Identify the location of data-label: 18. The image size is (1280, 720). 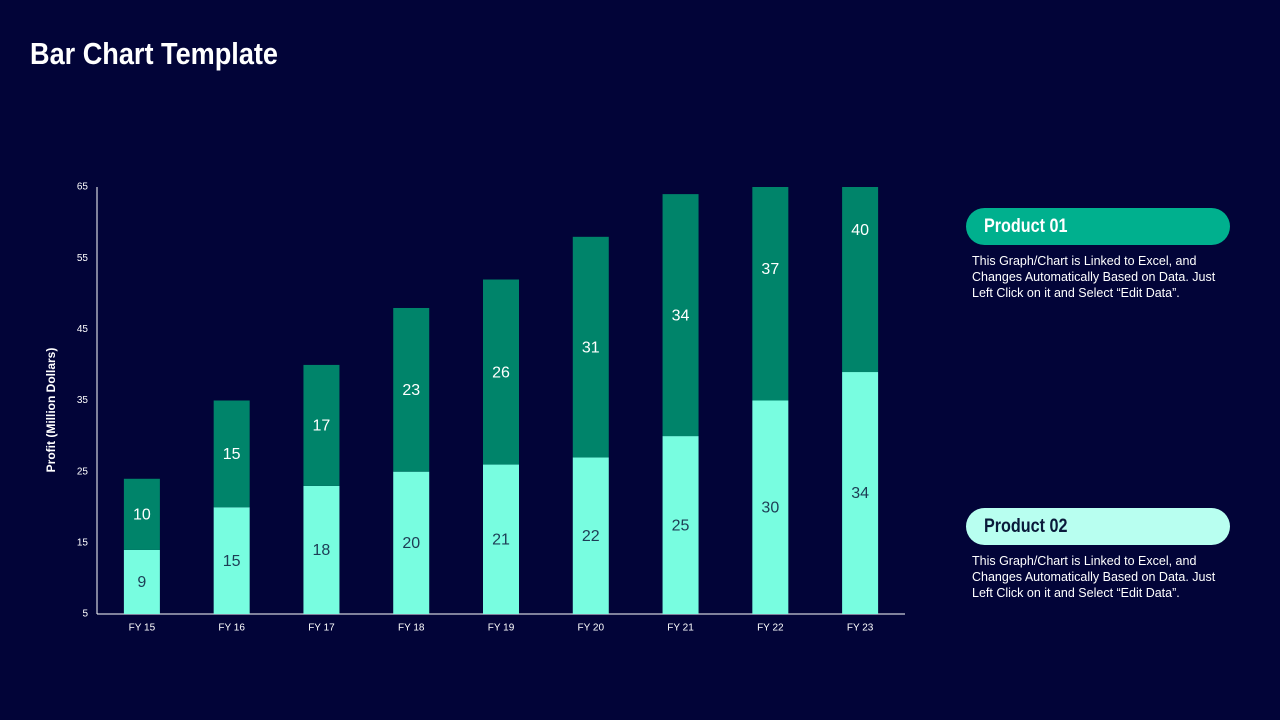
(322, 550).